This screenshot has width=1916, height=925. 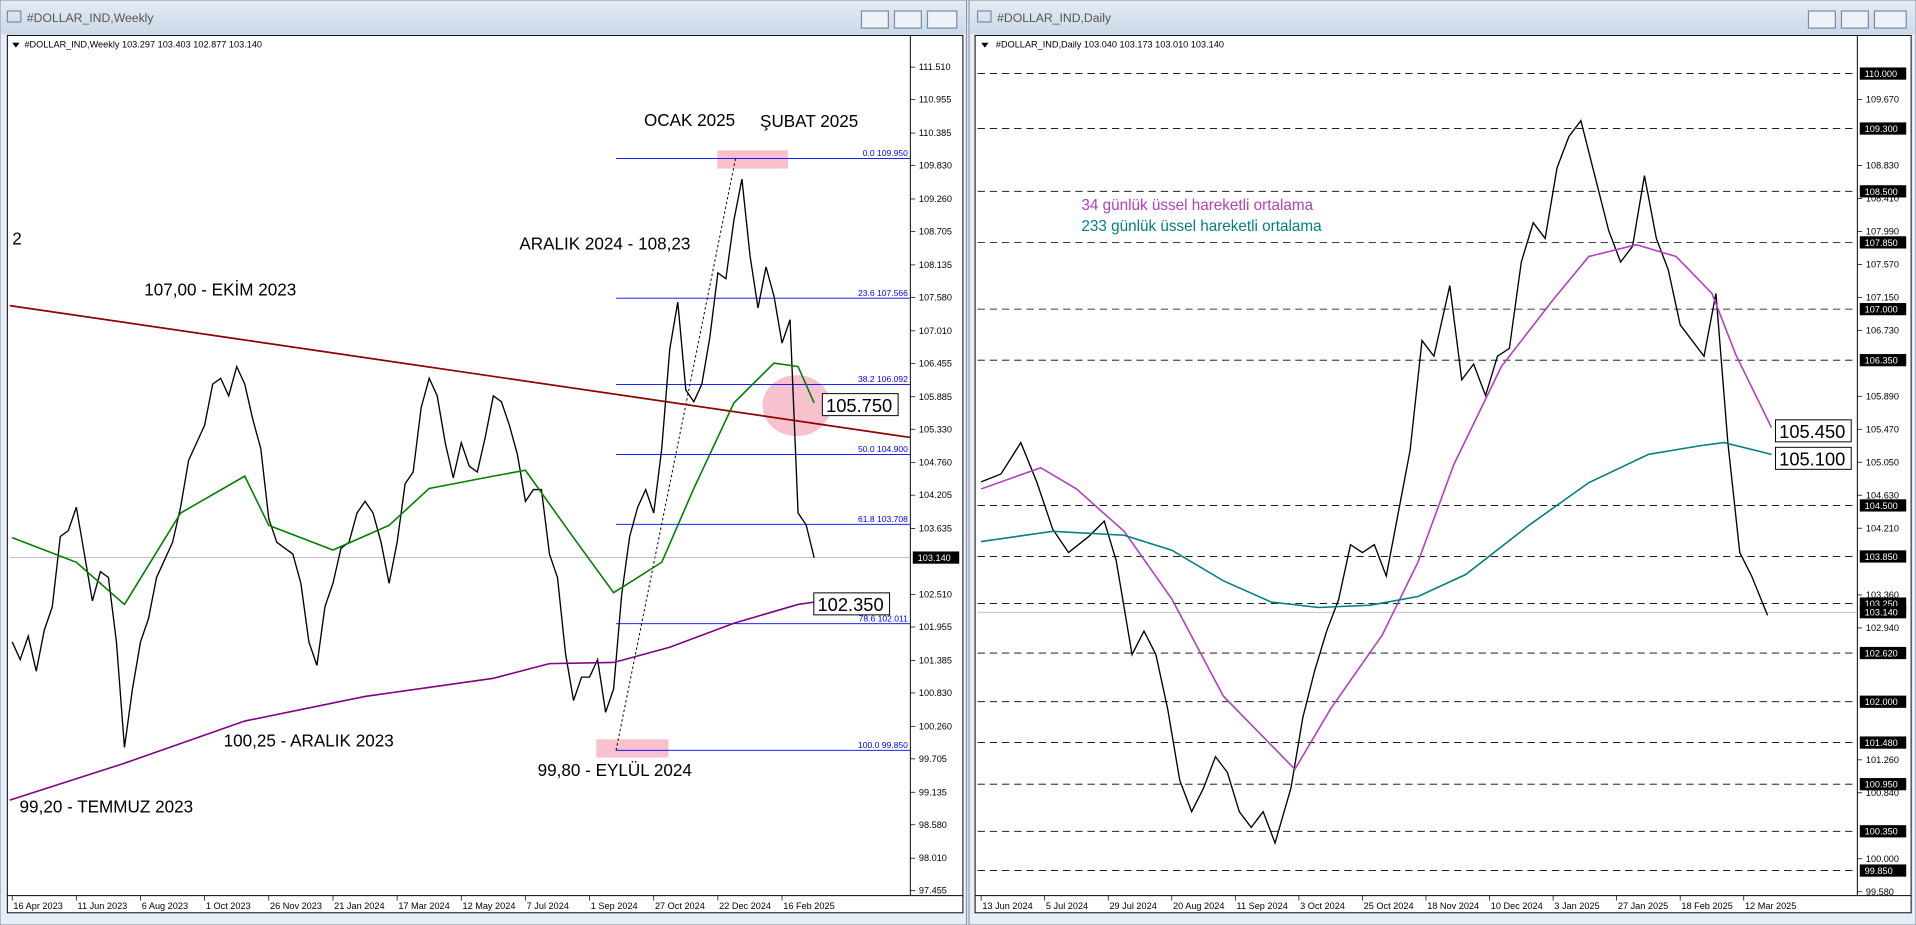 What do you see at coordinates (935, 265) in the screenshot?
I see `y-tick-label: 108.135` at bounding box center [935, 265].